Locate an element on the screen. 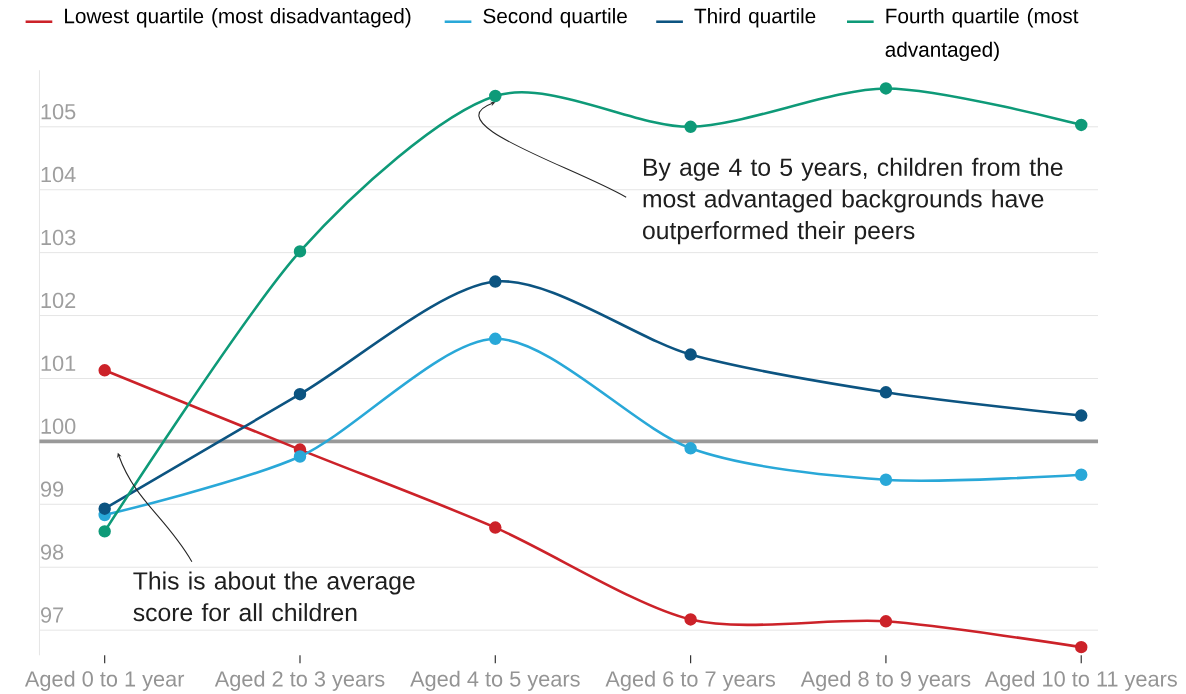 This screenshot has height=694, width=1186. x-tick-label: Aged 10 to 11 years is located at coordinates (1080, 680).